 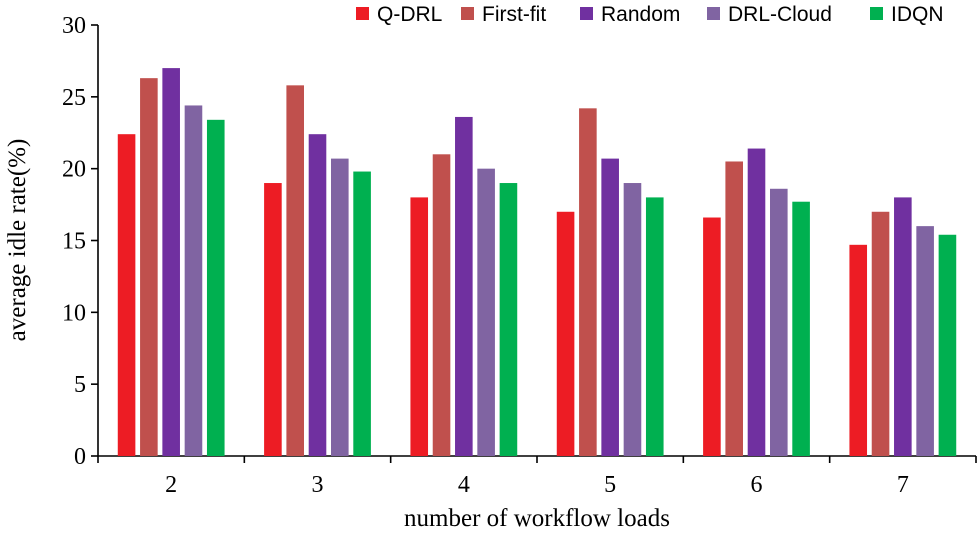 What do you see at coordinates (171, 485) in the screenshot?
I see `x-tick-label: 2` at bounding box center [171, 485].